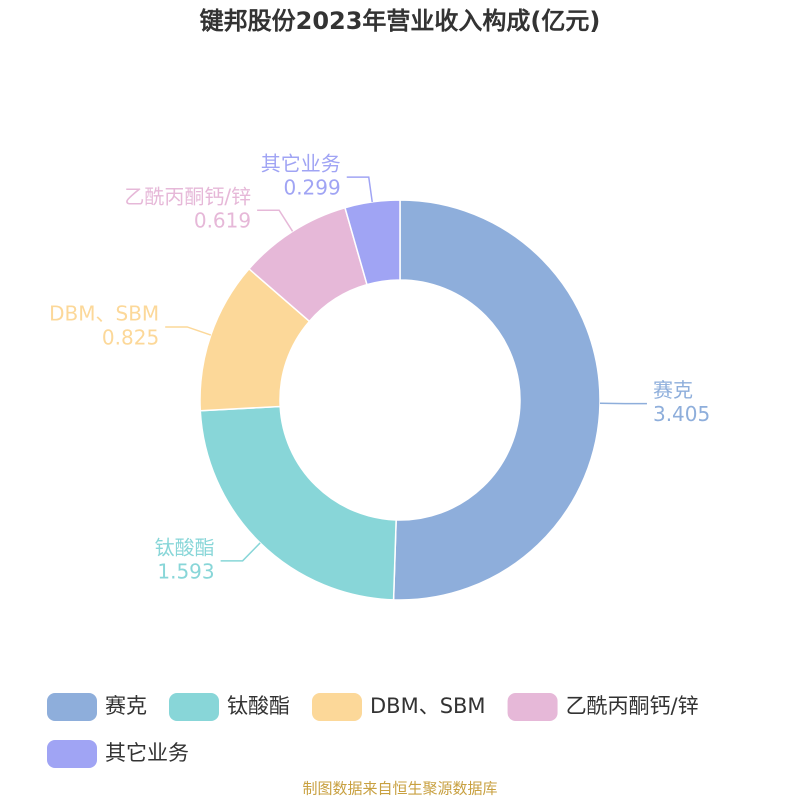 The height and width of the screenshot is (804, 800). I want to click on slice-value: 0.299, so click(311, 188).